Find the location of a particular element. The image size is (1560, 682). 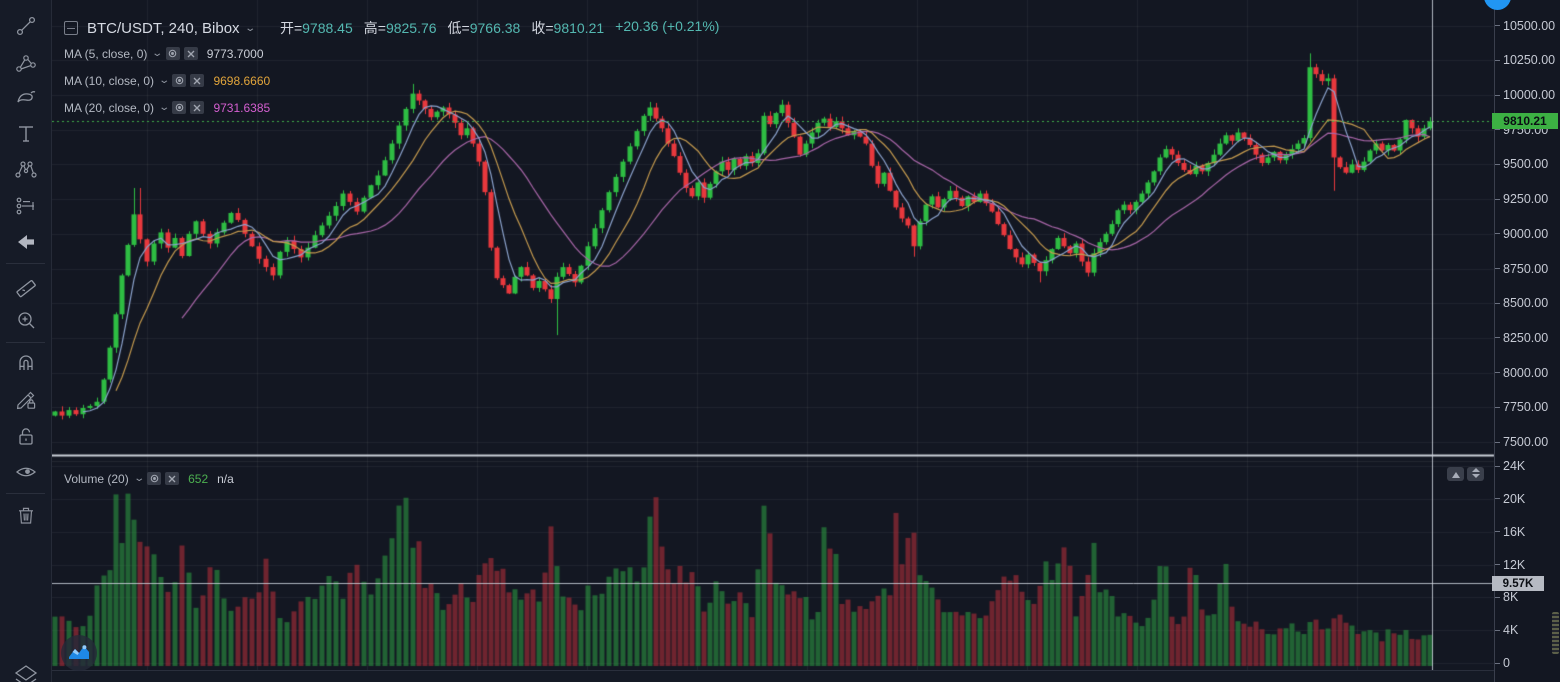

zoom-in-icon is located at coordinates (26, 321).